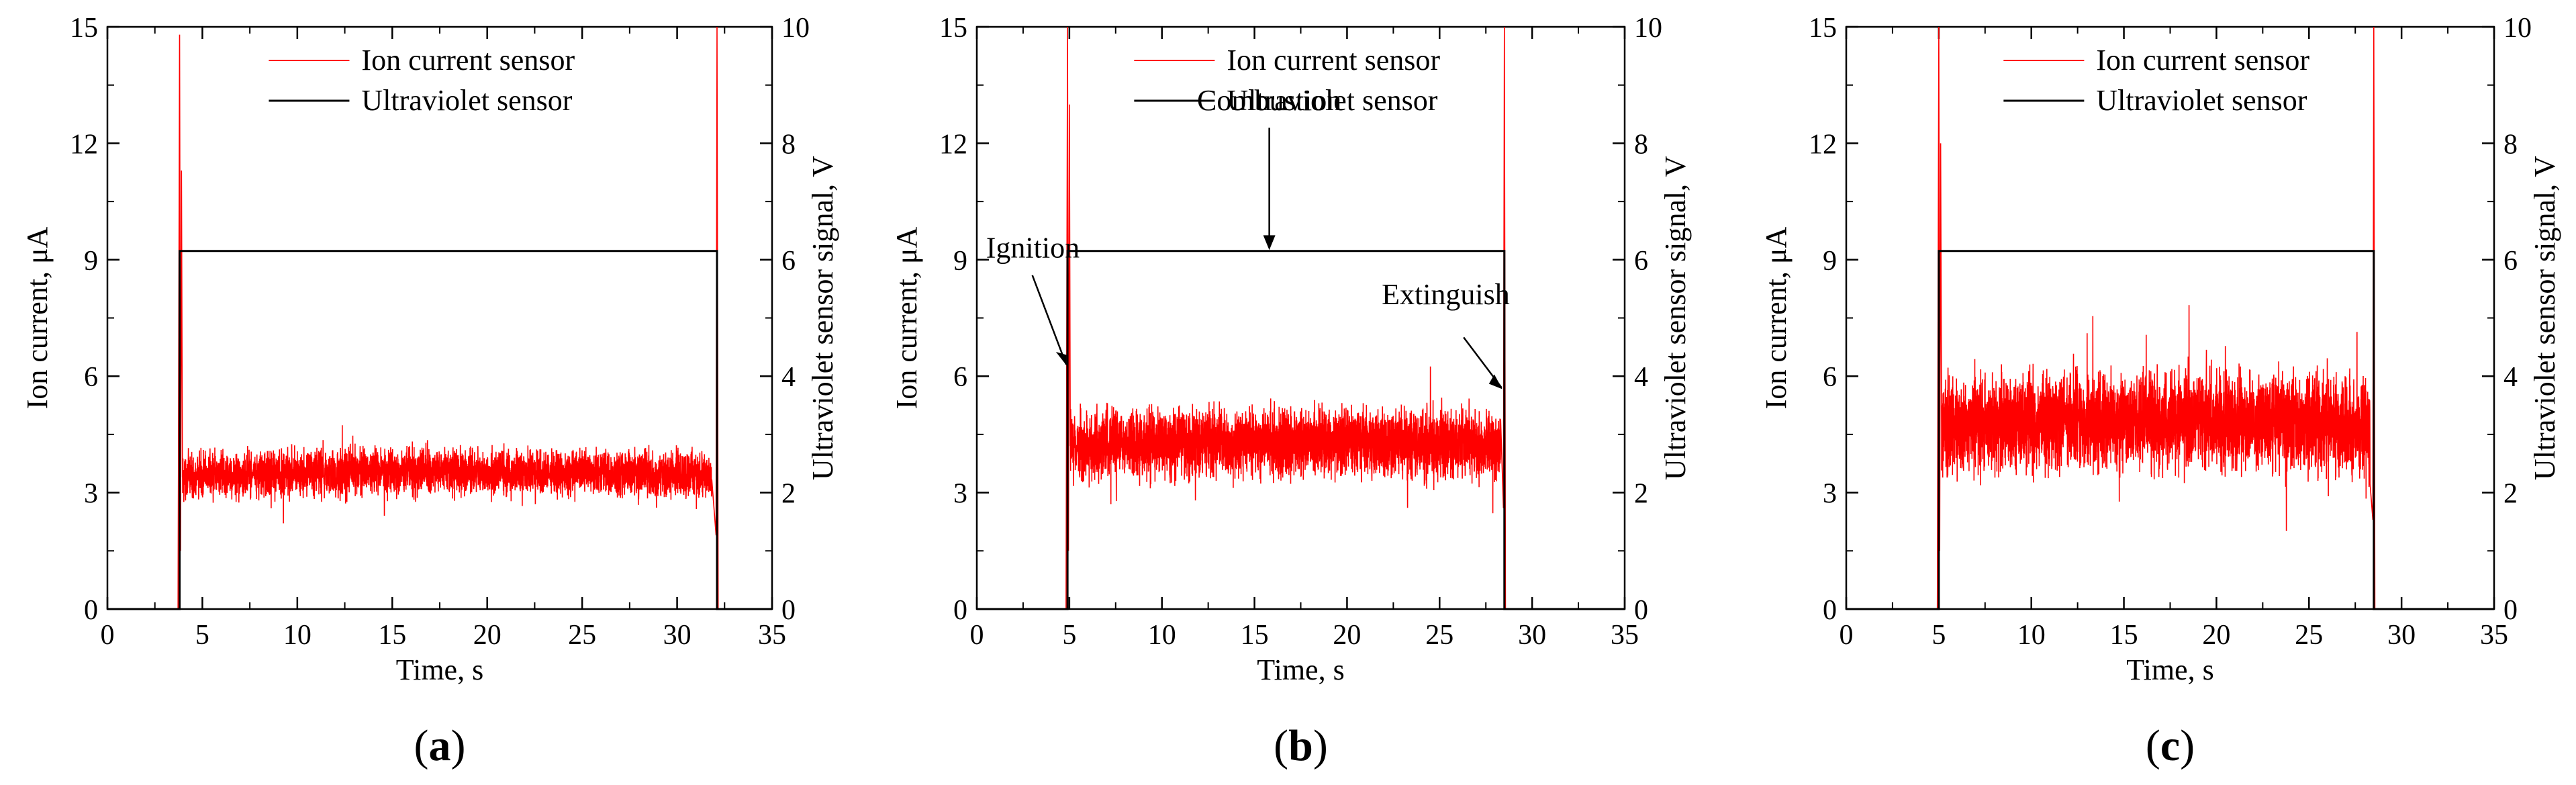 Image resolution: width=2576 pixels, height=785 pixels. I want to click on panel-label: (c), so click(2170, 745).